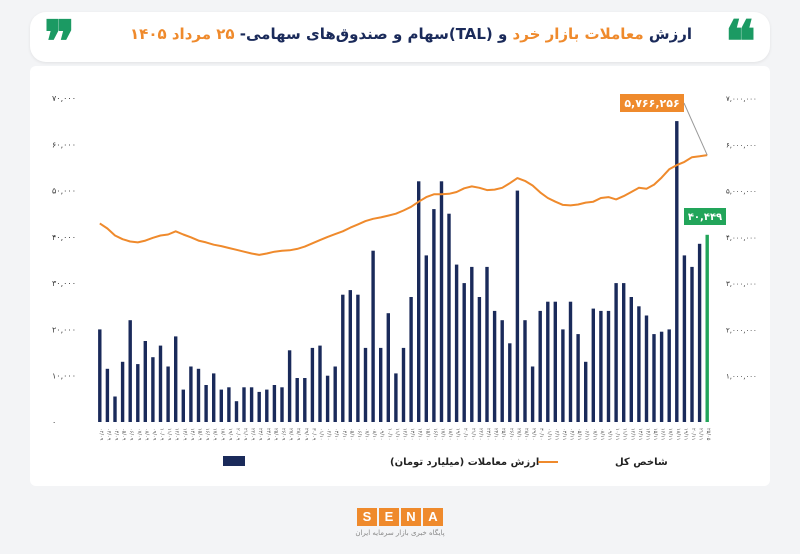 Image resolution: width=800 pixels, height=554 pixels. I want to click on x-axis-tick-label: ۱۵/۱۱, so click(655, 434).